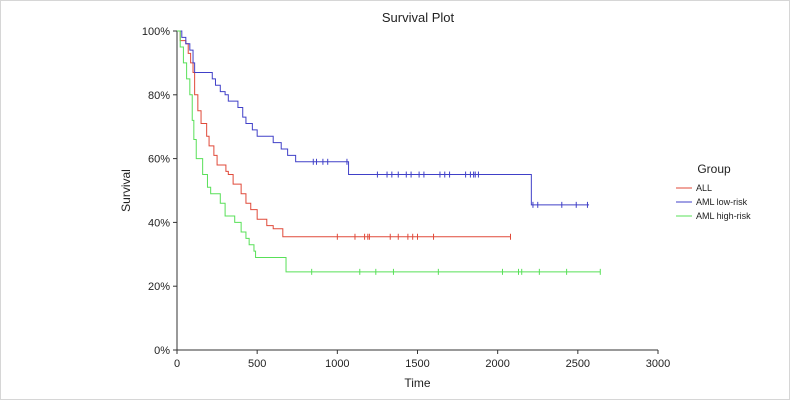  What do you see at coordinates (417, 364) in the screenshot?
I see `x-tick-label: 1500` at bounding box center [417, 364].